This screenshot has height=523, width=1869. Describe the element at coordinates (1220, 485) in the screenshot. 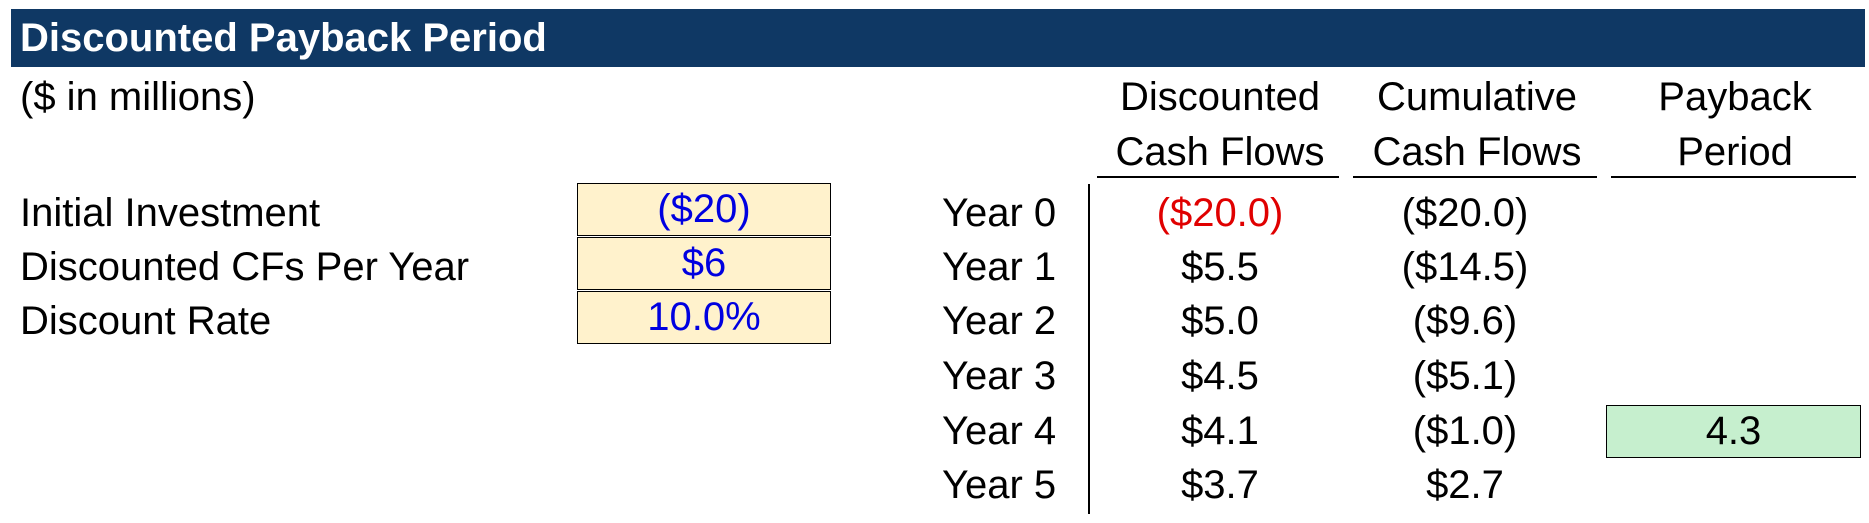

I see `discounted-cf-cell: $3.7` at that location.